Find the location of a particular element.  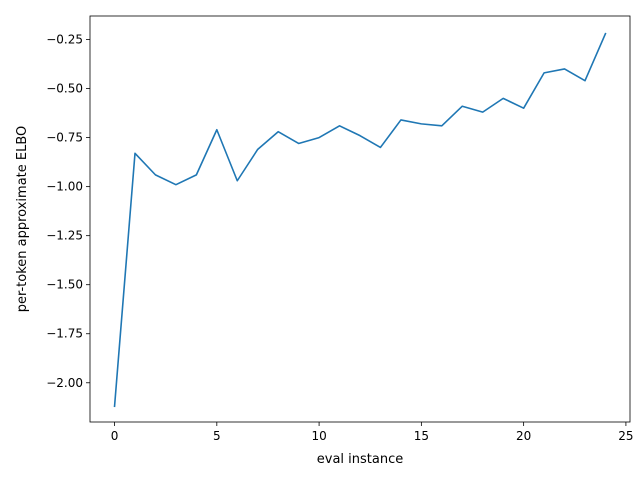

x-tick-label: 5 is located at coordinates (217, 436).